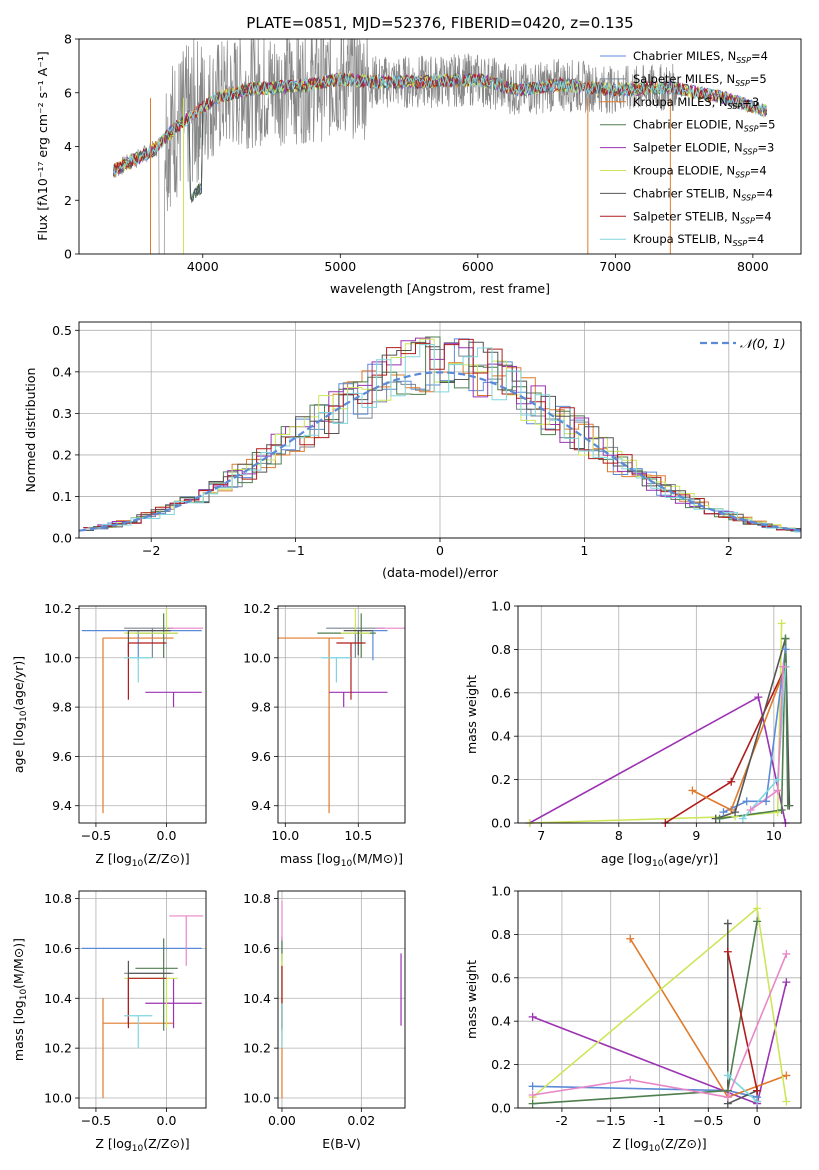  What do you see at coordinates (611, 1120) in the screenshot?
I see `x-tick-label: −1.5` at bounding box center [611, 1120].